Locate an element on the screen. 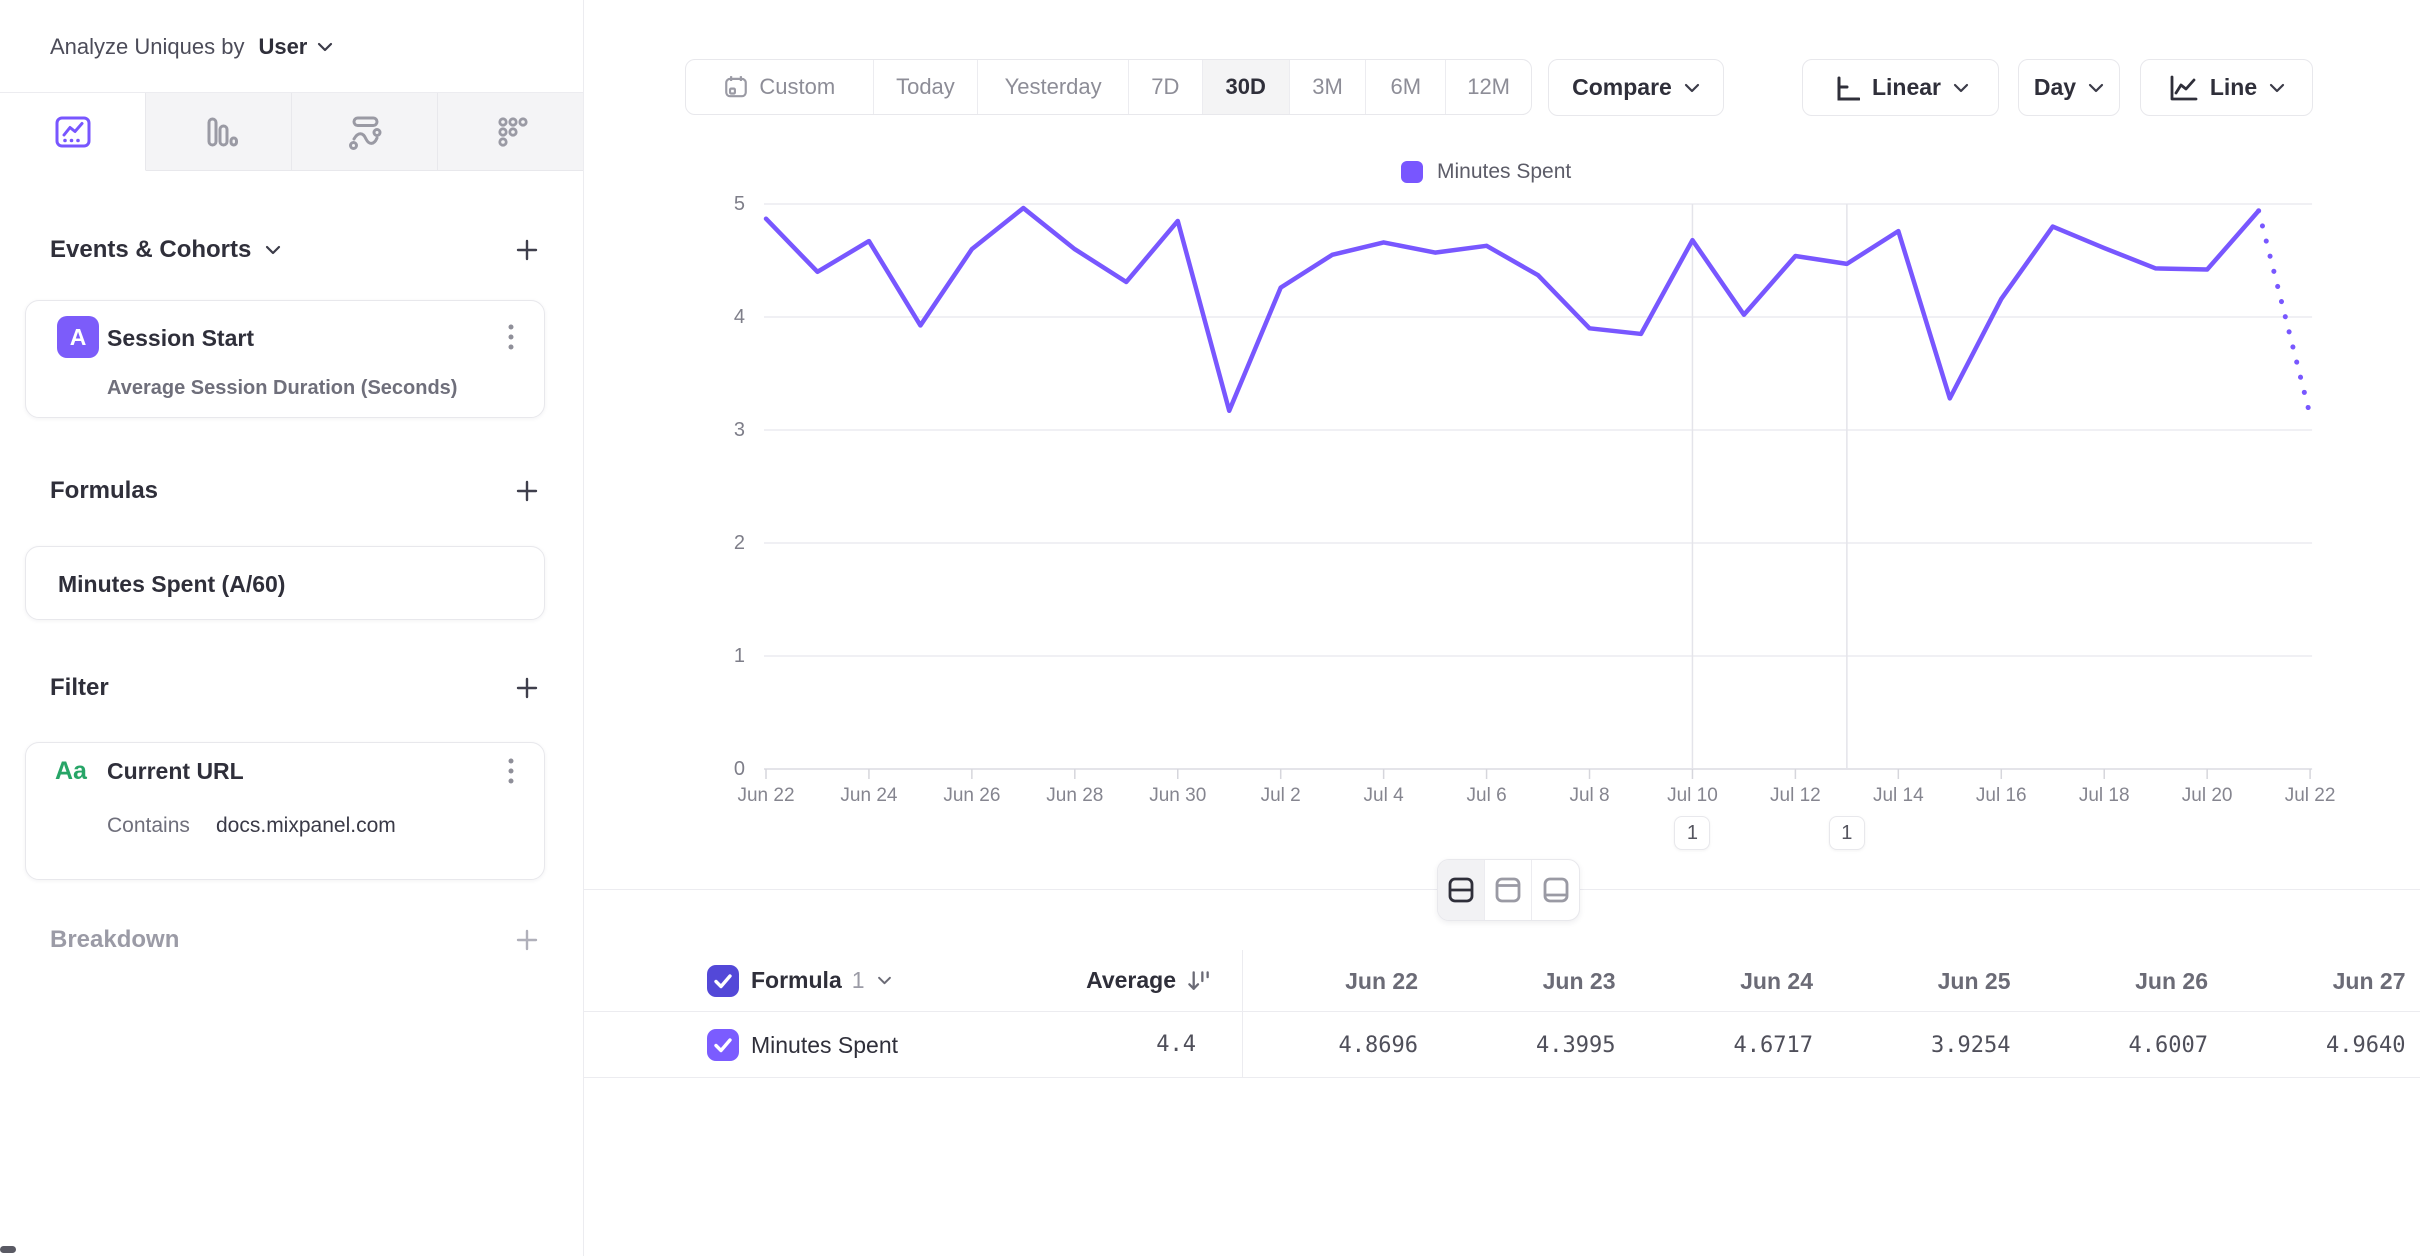 This screenshot has width=2420, height=1256. formula-column-header: Formula 1 is located at coordinates (821, 980).